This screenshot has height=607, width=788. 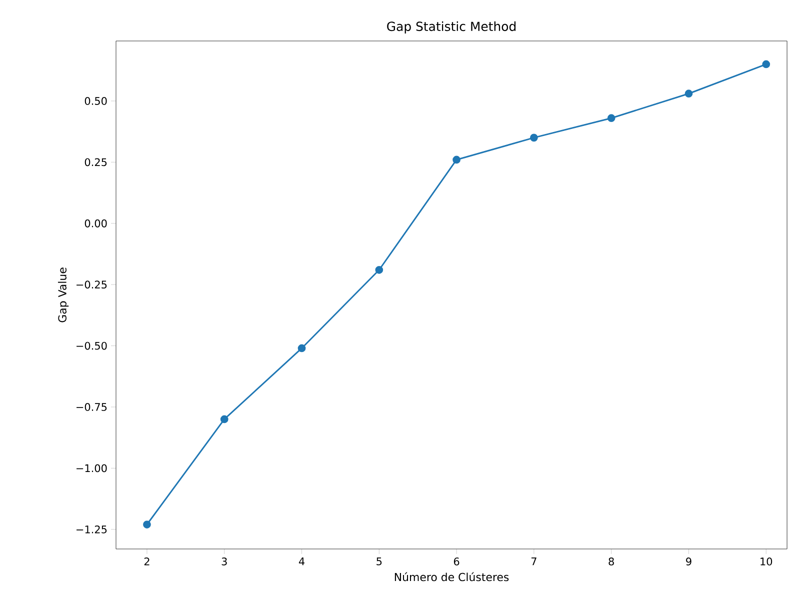 I want to click on y-axis-title: Gap Value, so click(x=63, y=295).